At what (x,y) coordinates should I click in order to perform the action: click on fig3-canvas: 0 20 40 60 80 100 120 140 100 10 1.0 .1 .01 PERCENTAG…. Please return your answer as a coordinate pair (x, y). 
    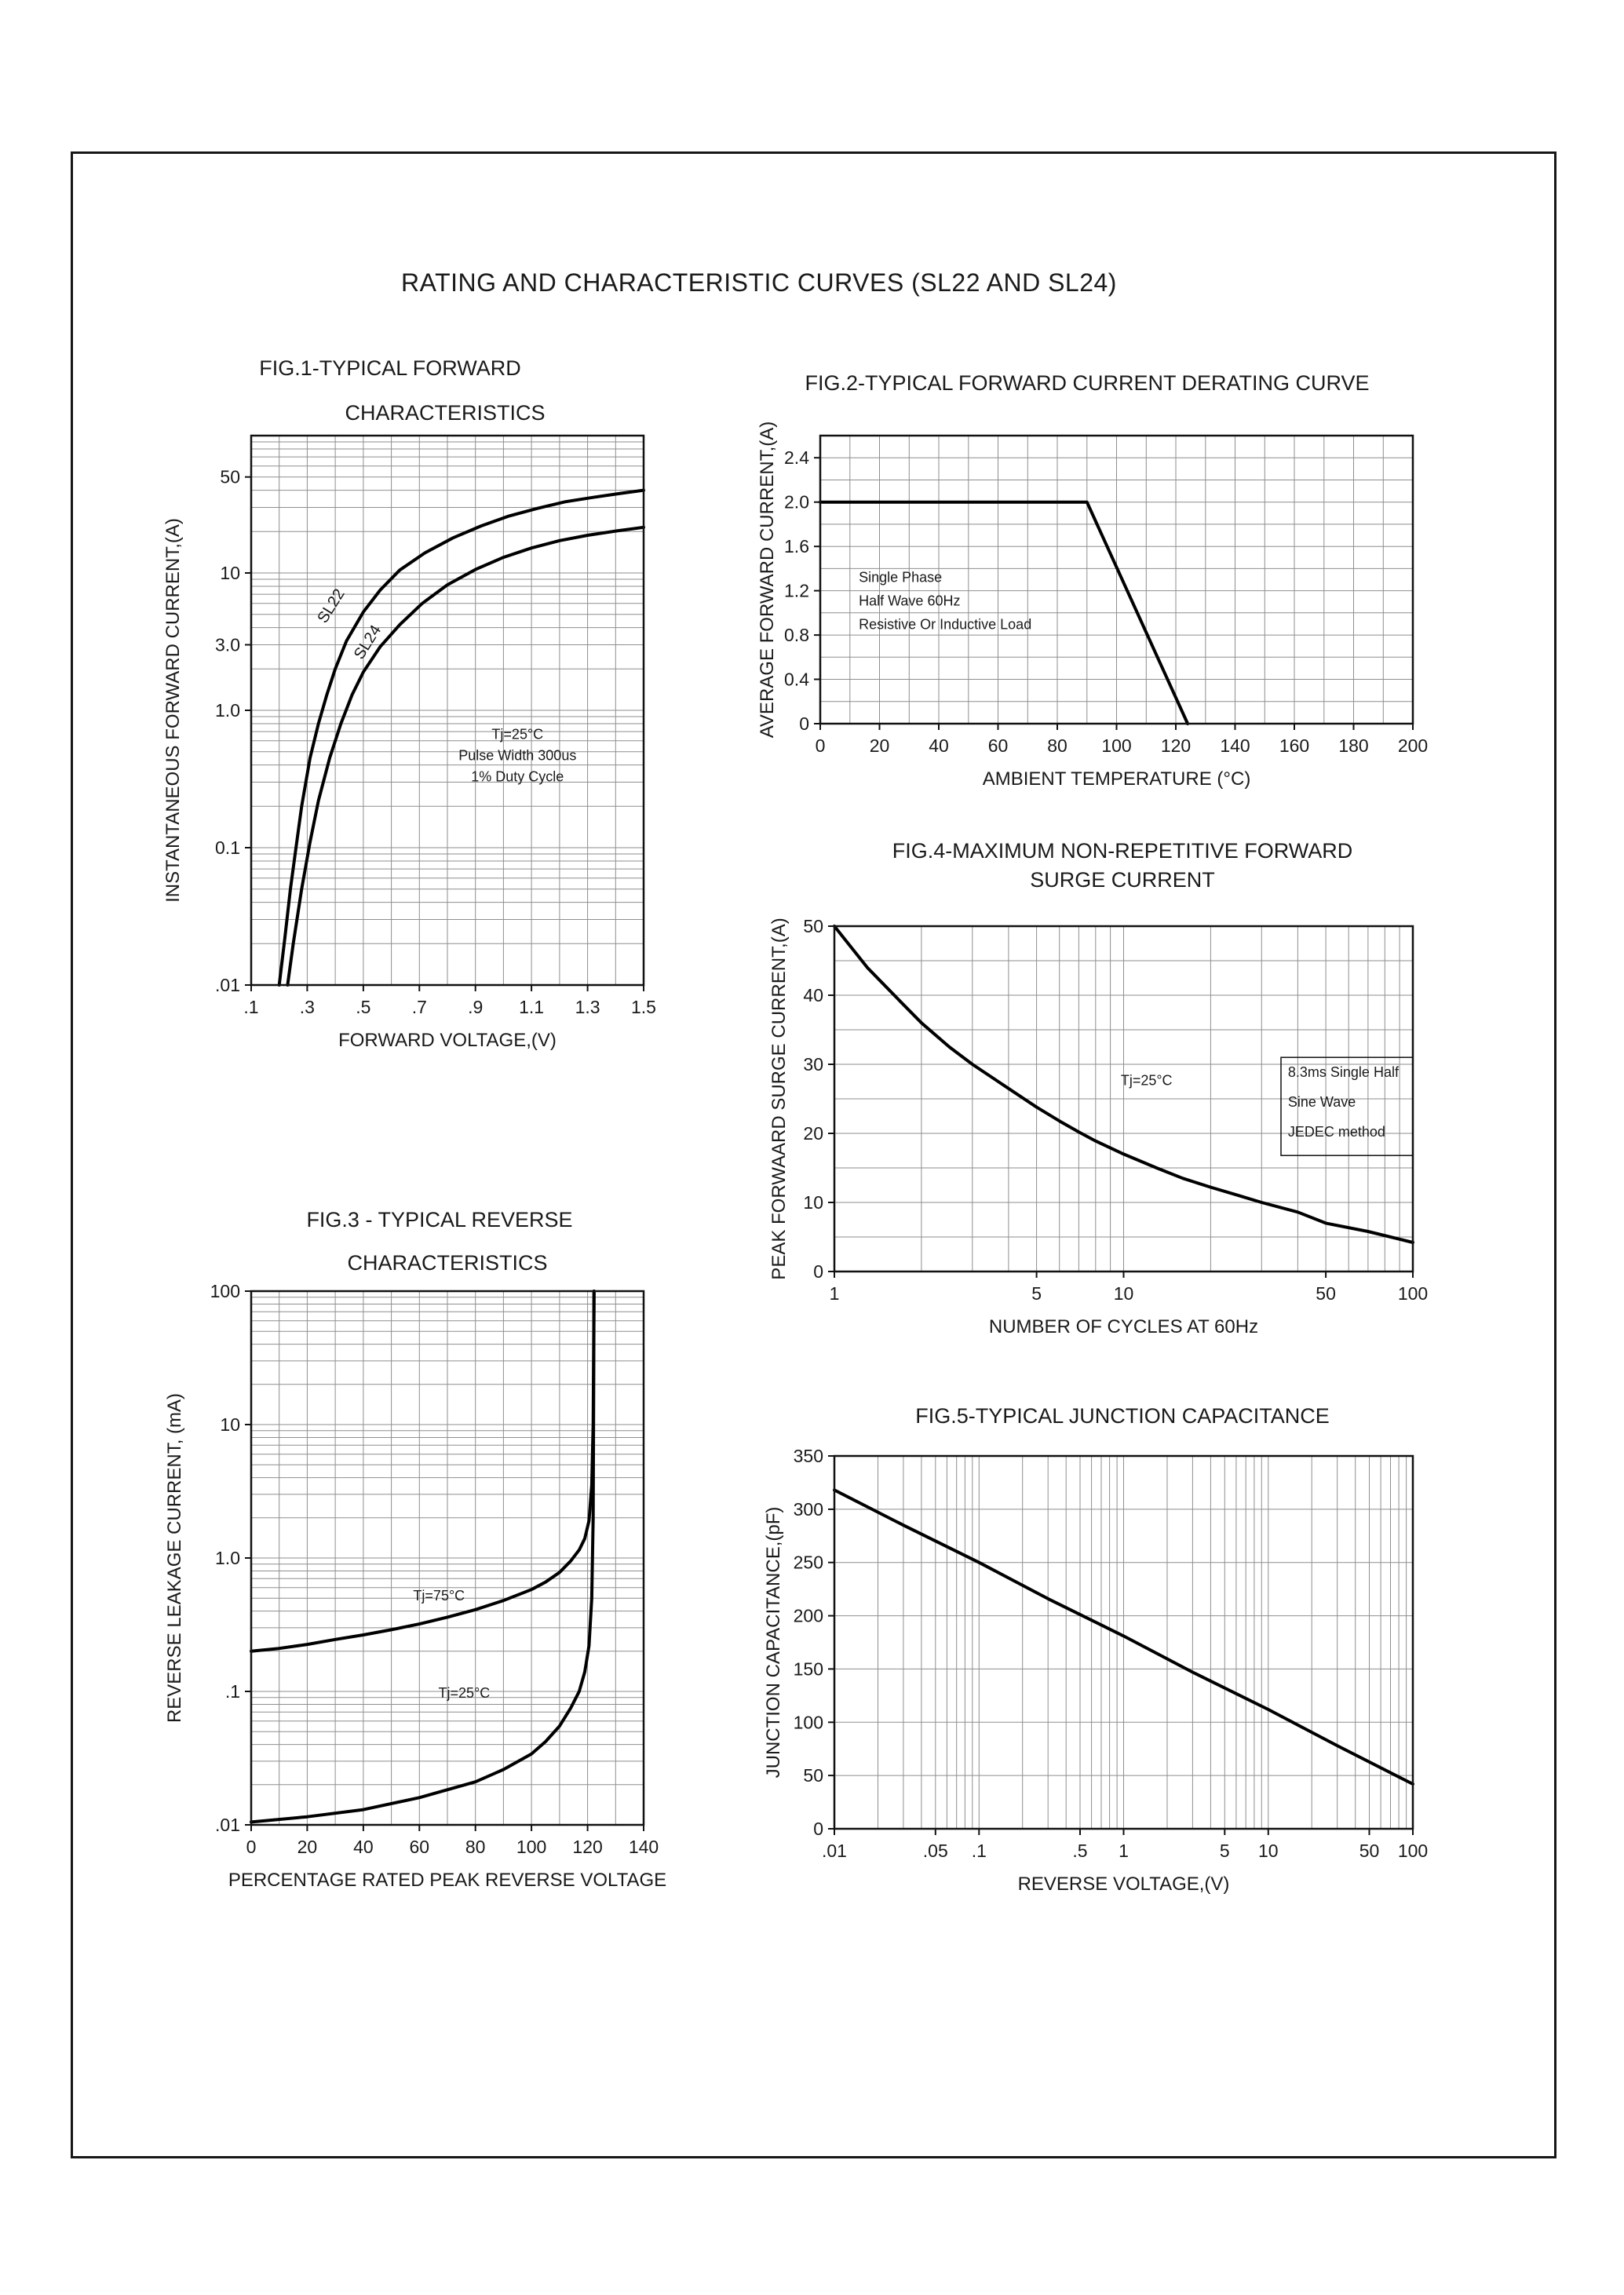
    Looking at the image, I should click on (415, 1549).